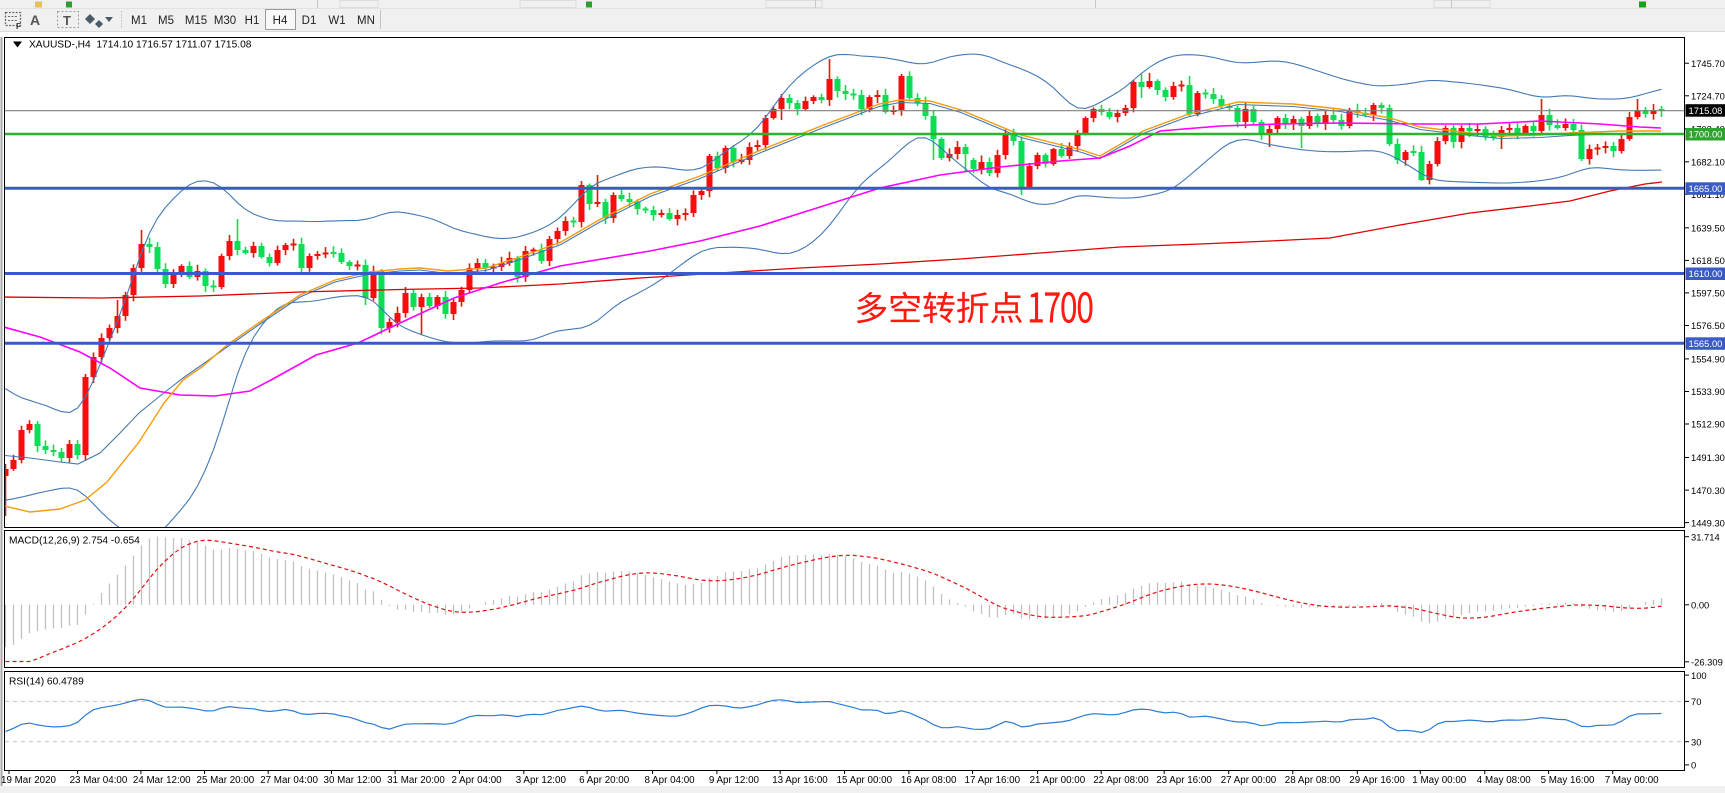 The height and width of the screenshot is (793, 1725). What do you see at coordinates (366, 21) in the screenshot?
I see `svg-text: MN` at bounding box center [366, 21].